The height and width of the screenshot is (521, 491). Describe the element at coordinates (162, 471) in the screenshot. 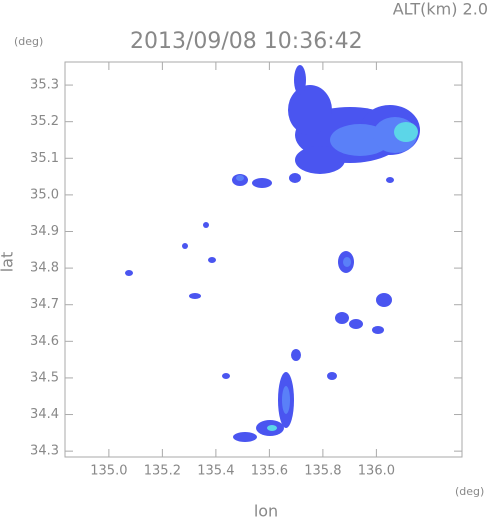

I see `x-tick-label: 135.2` at that location.